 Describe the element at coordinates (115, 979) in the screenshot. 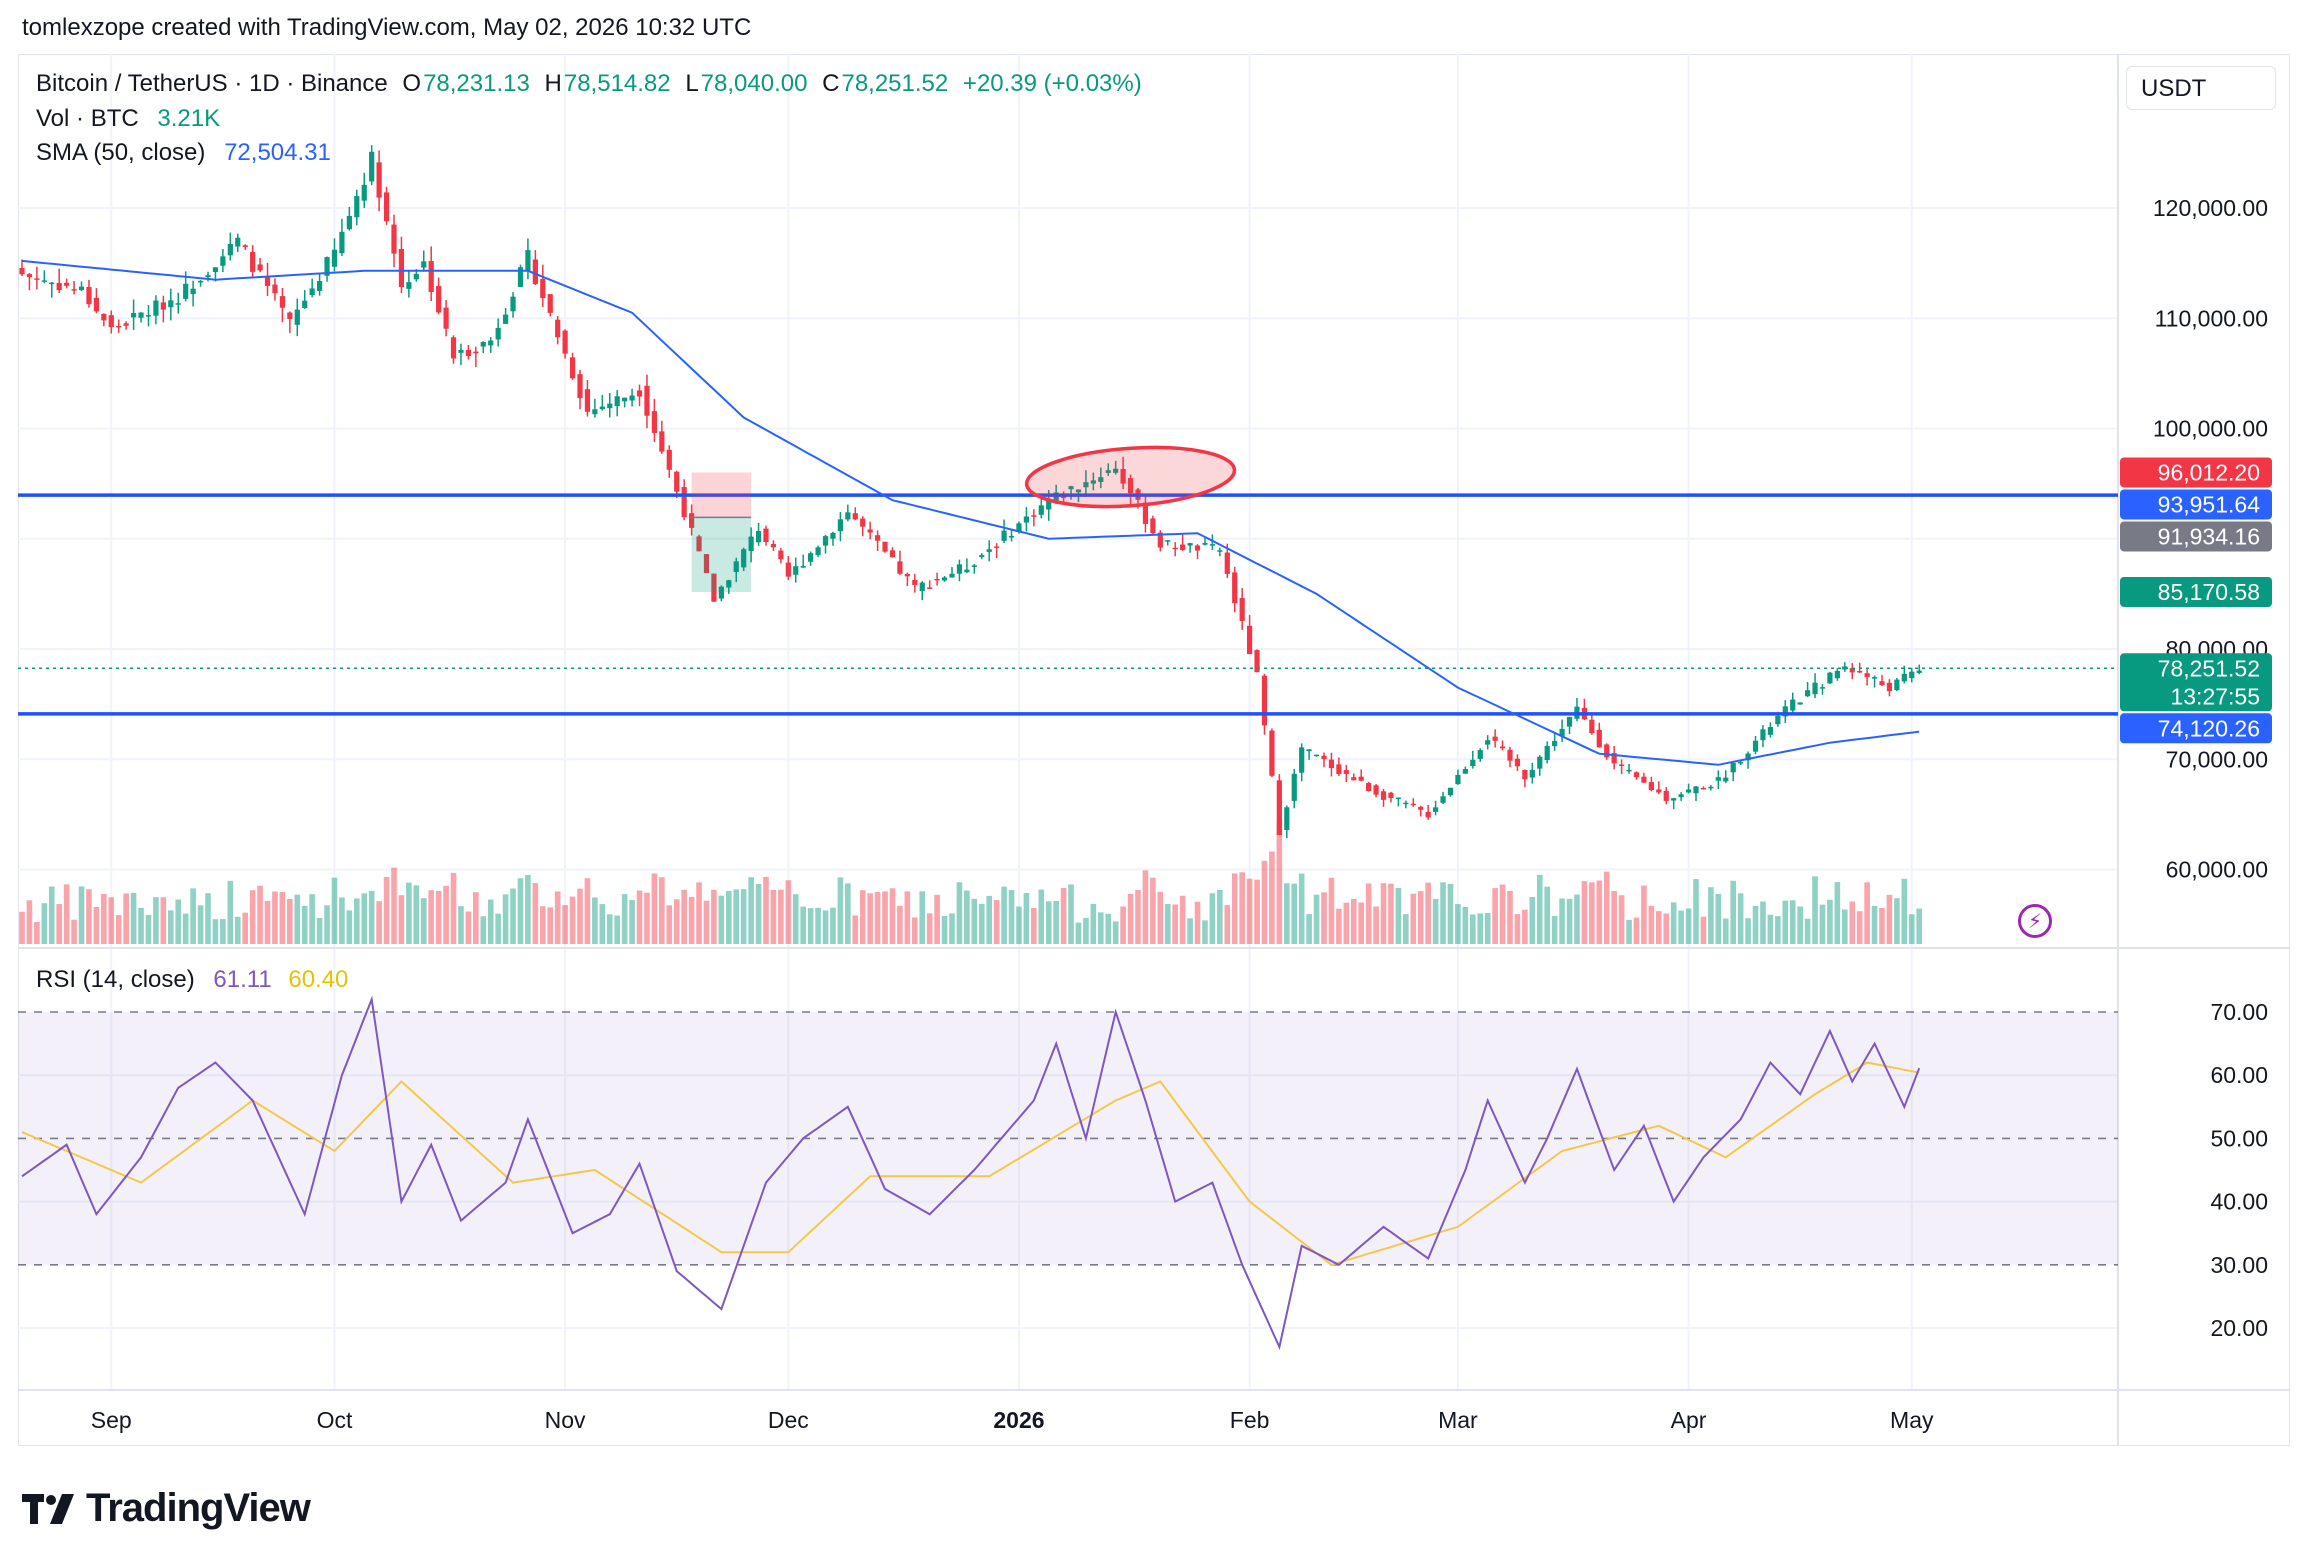

I see `rsi-label: RSI (14, close)` at that location.